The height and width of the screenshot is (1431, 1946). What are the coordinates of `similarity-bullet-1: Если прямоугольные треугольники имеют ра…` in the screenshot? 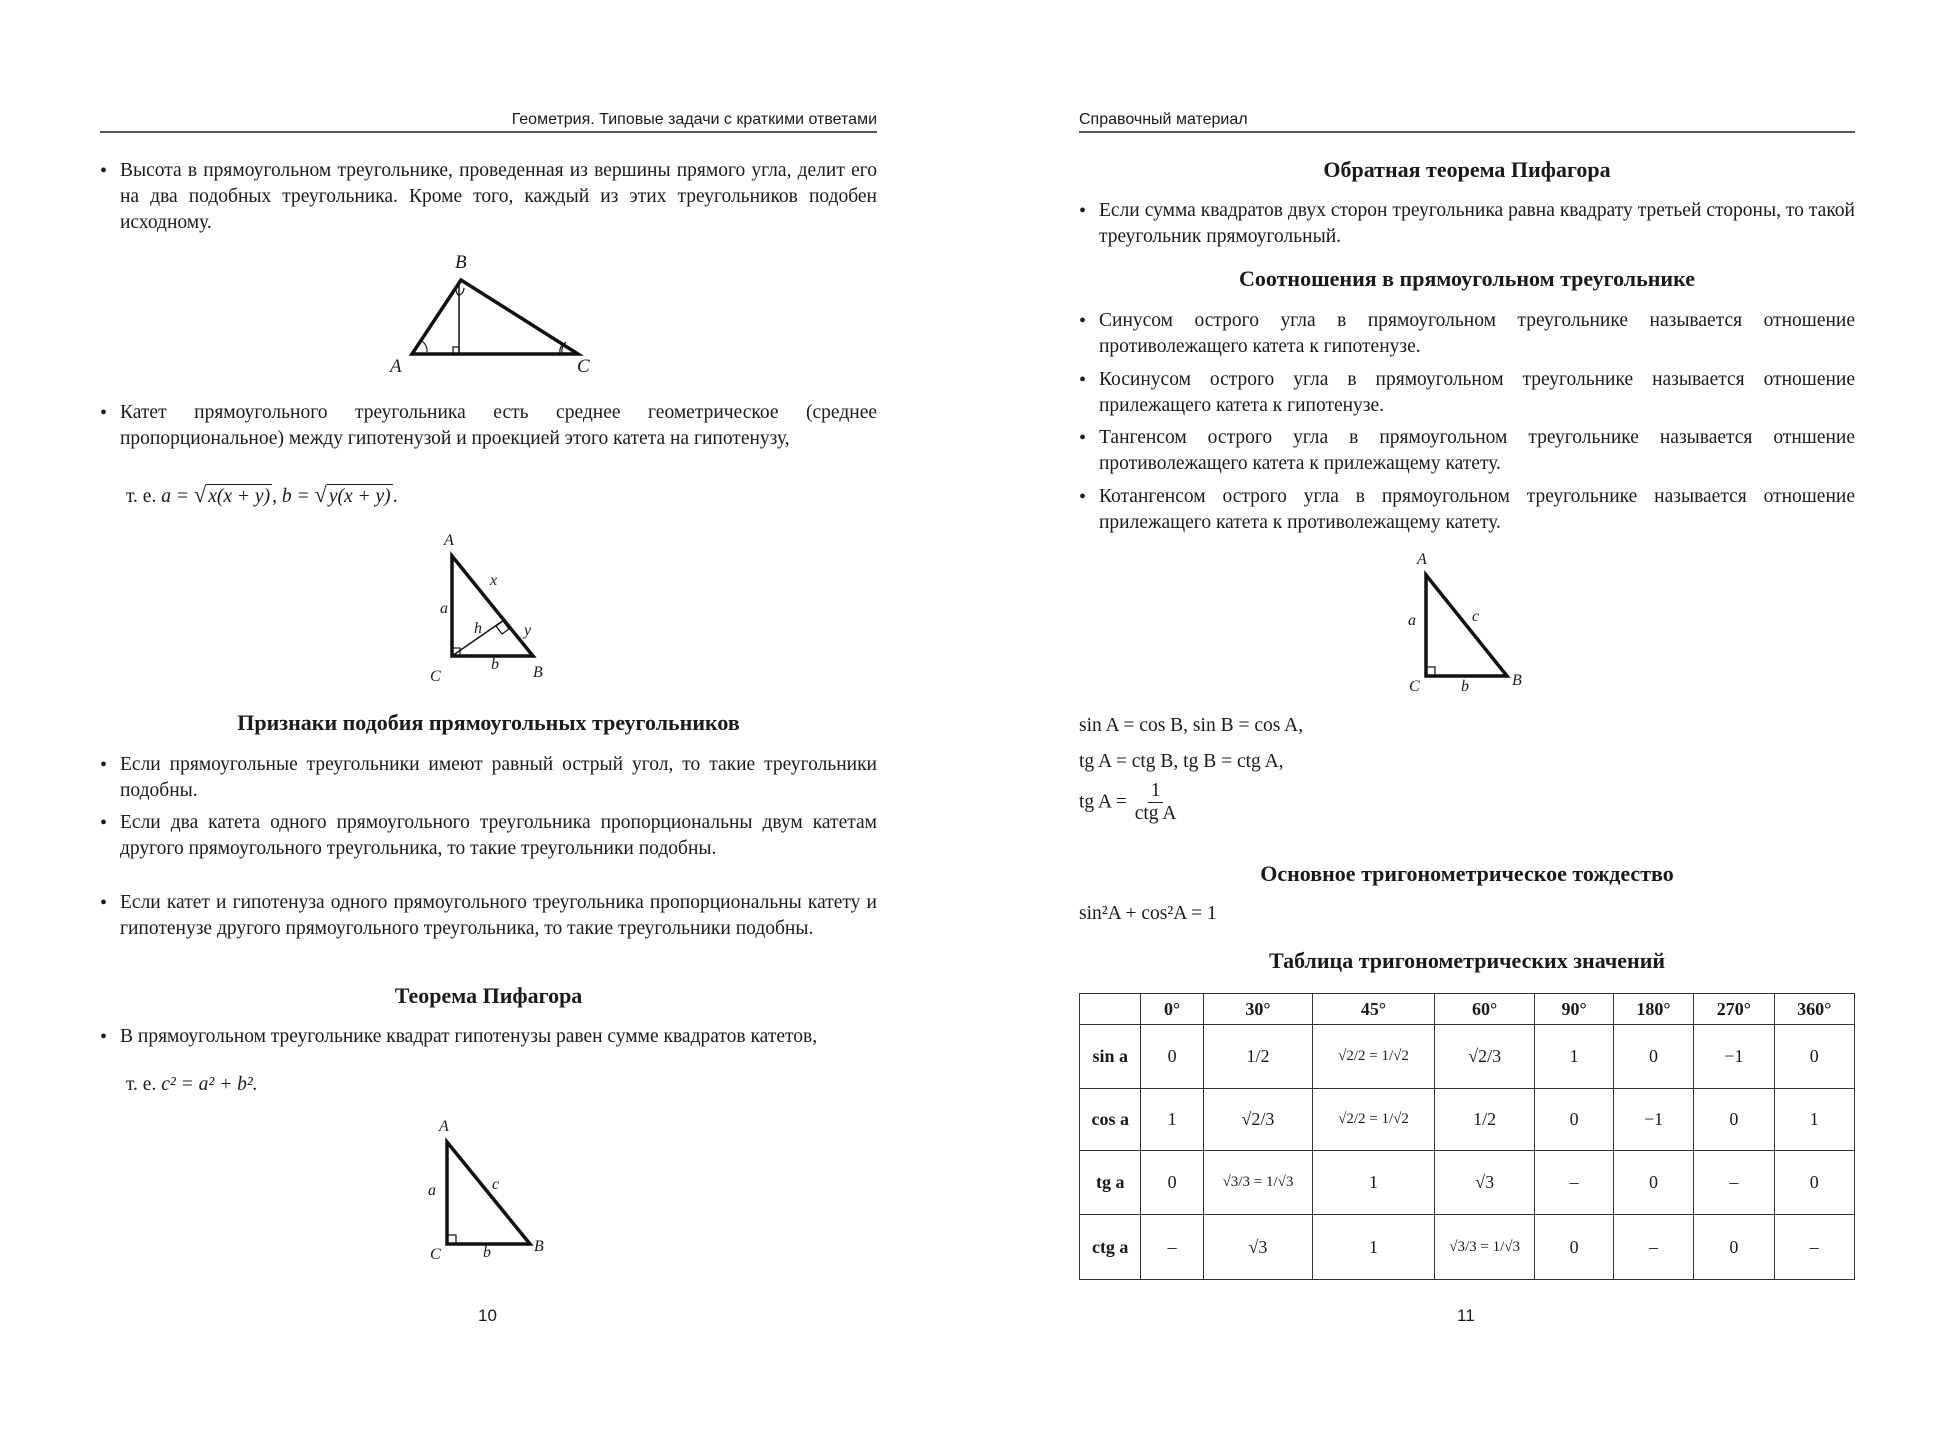 It's located at (488, 778).